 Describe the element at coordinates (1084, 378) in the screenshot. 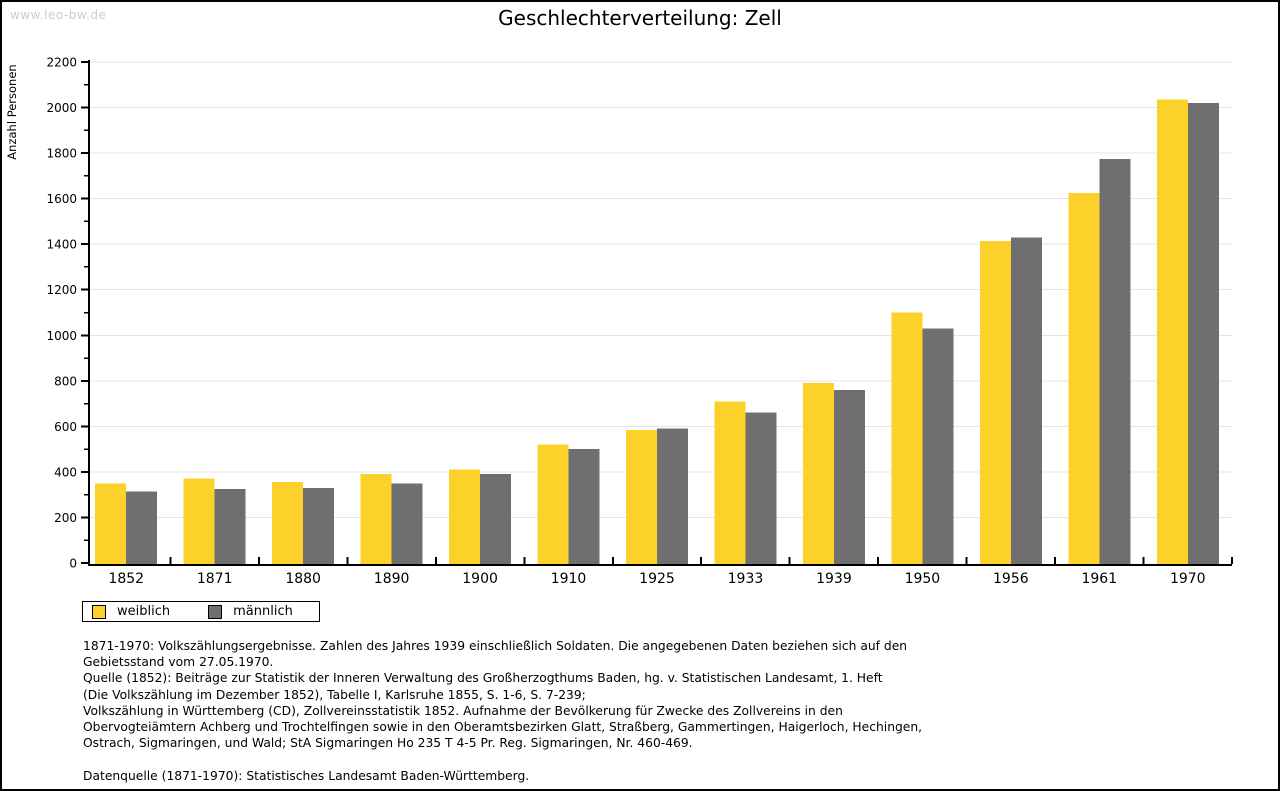

I see `bar-weiblich-1961` at that location.